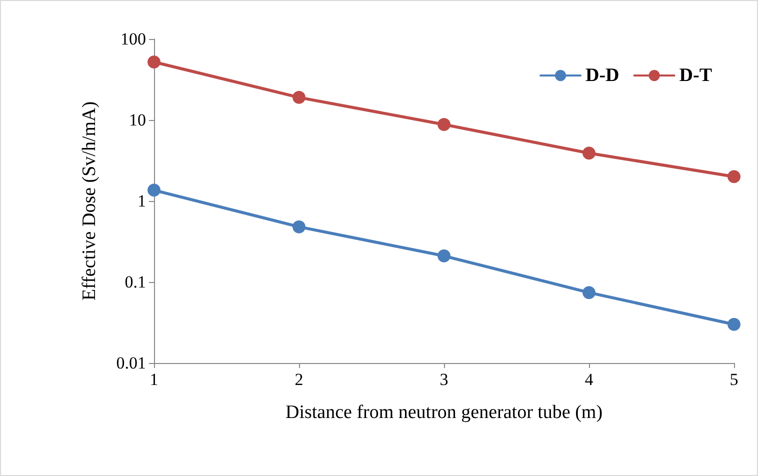  Describe the element at coordinates (142, 201) in the screenshot. I see `y-tick-label: 1` at that location.